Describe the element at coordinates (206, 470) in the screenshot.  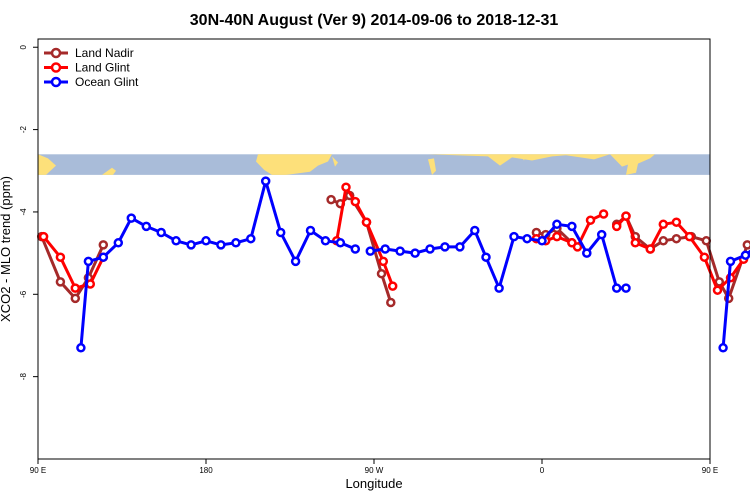
I see `x-tick-label-1: 180` at that location.